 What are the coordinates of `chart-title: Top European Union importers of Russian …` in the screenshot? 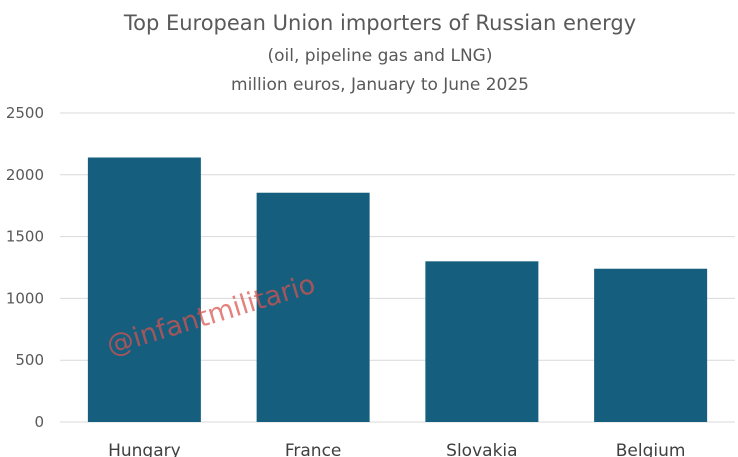 It's located at (379, 23).